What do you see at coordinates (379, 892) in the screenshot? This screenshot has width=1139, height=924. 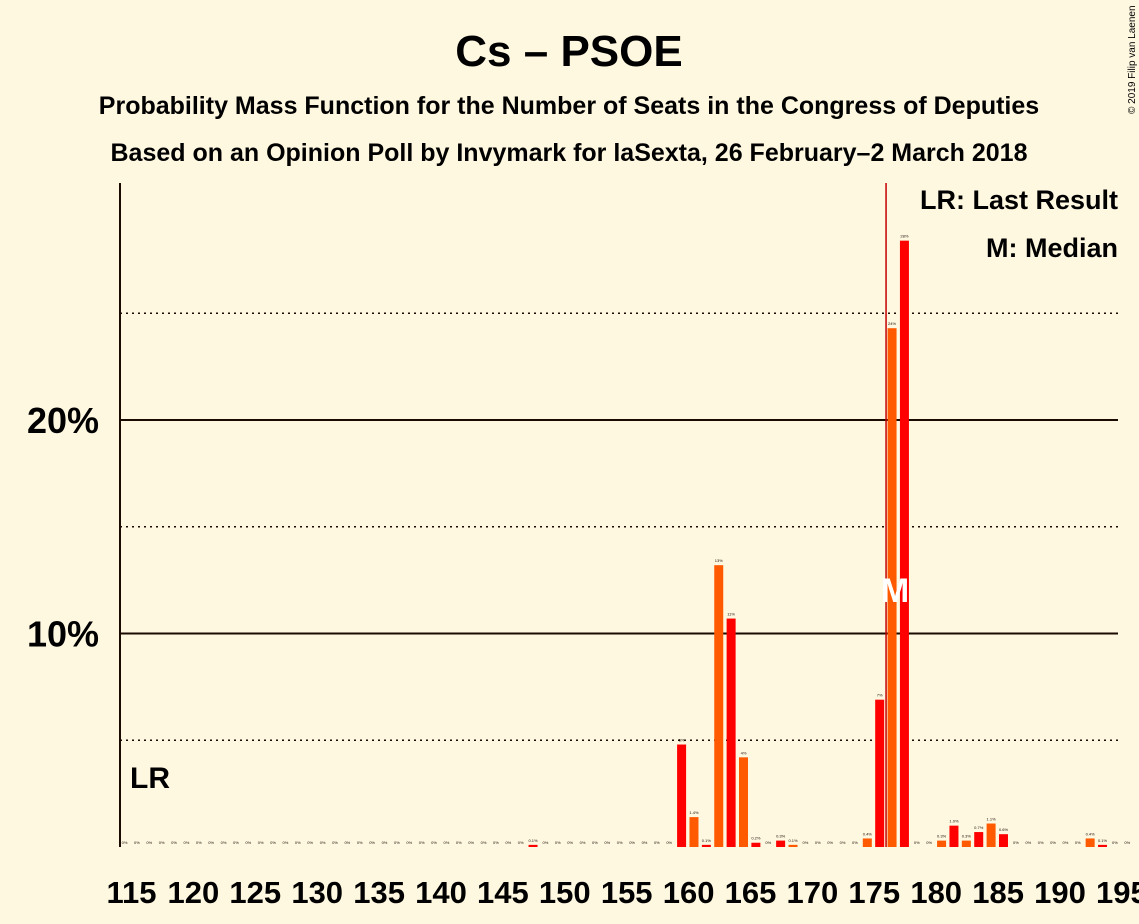 I see `x-tick-label: 135` at bounding box center [379, 892].